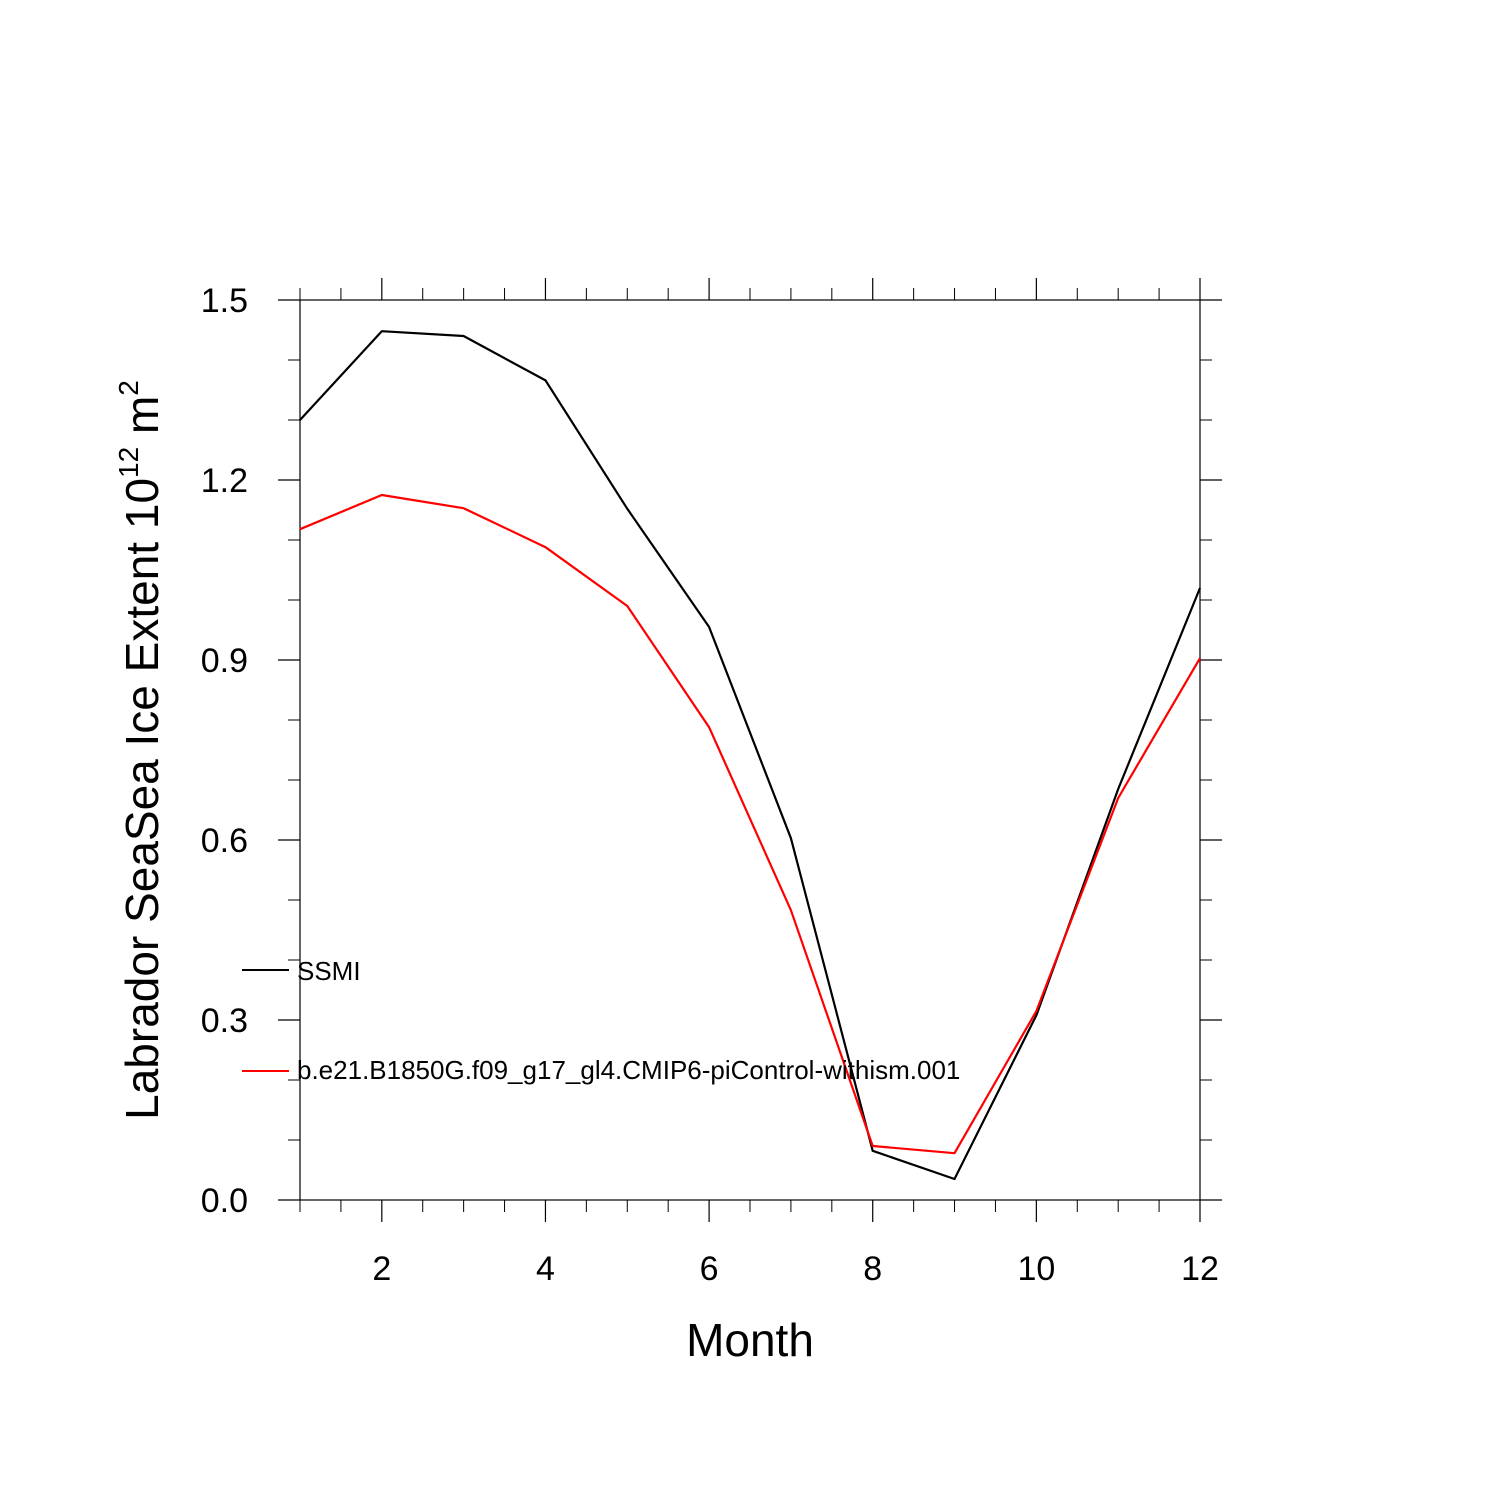  What do you see at coordinates (381, 1269) in the screenshot?
I see `x-tick-label-2: 2` at bounding box center [381, 1269].